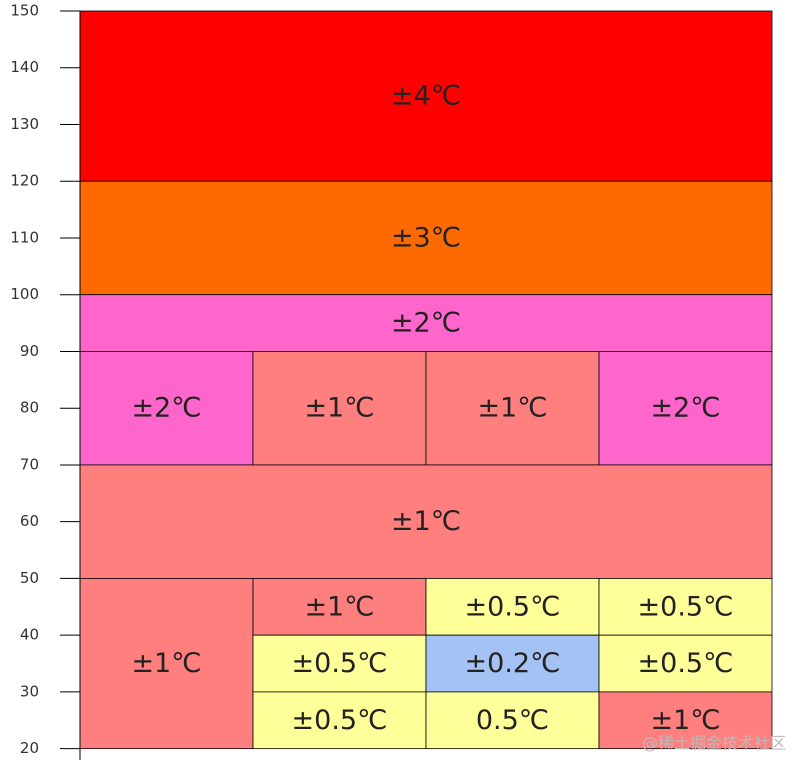  I want to click on y-tick-label: 120, so click(24, 181).